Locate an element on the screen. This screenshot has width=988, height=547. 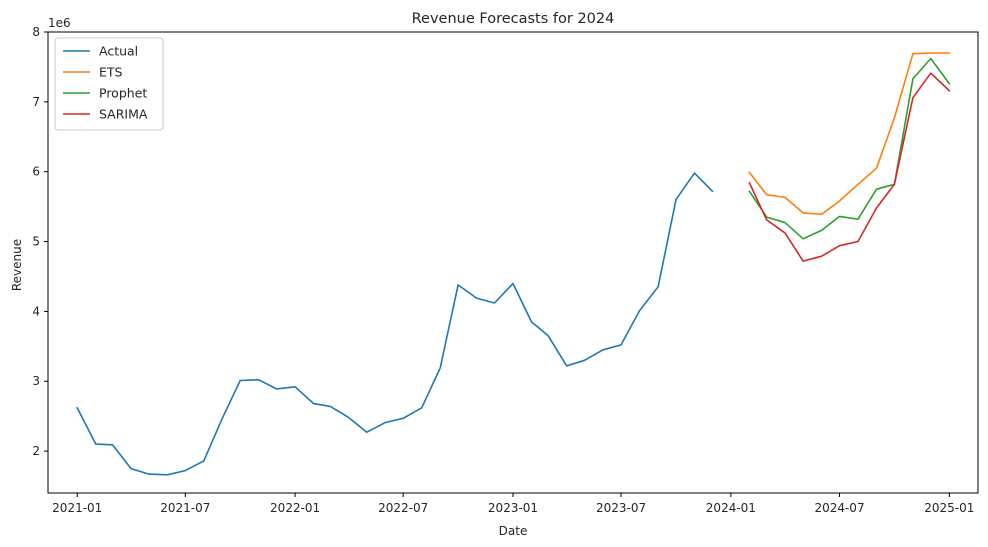
y-tick-label: 5 is located at coordinates (36, 242).